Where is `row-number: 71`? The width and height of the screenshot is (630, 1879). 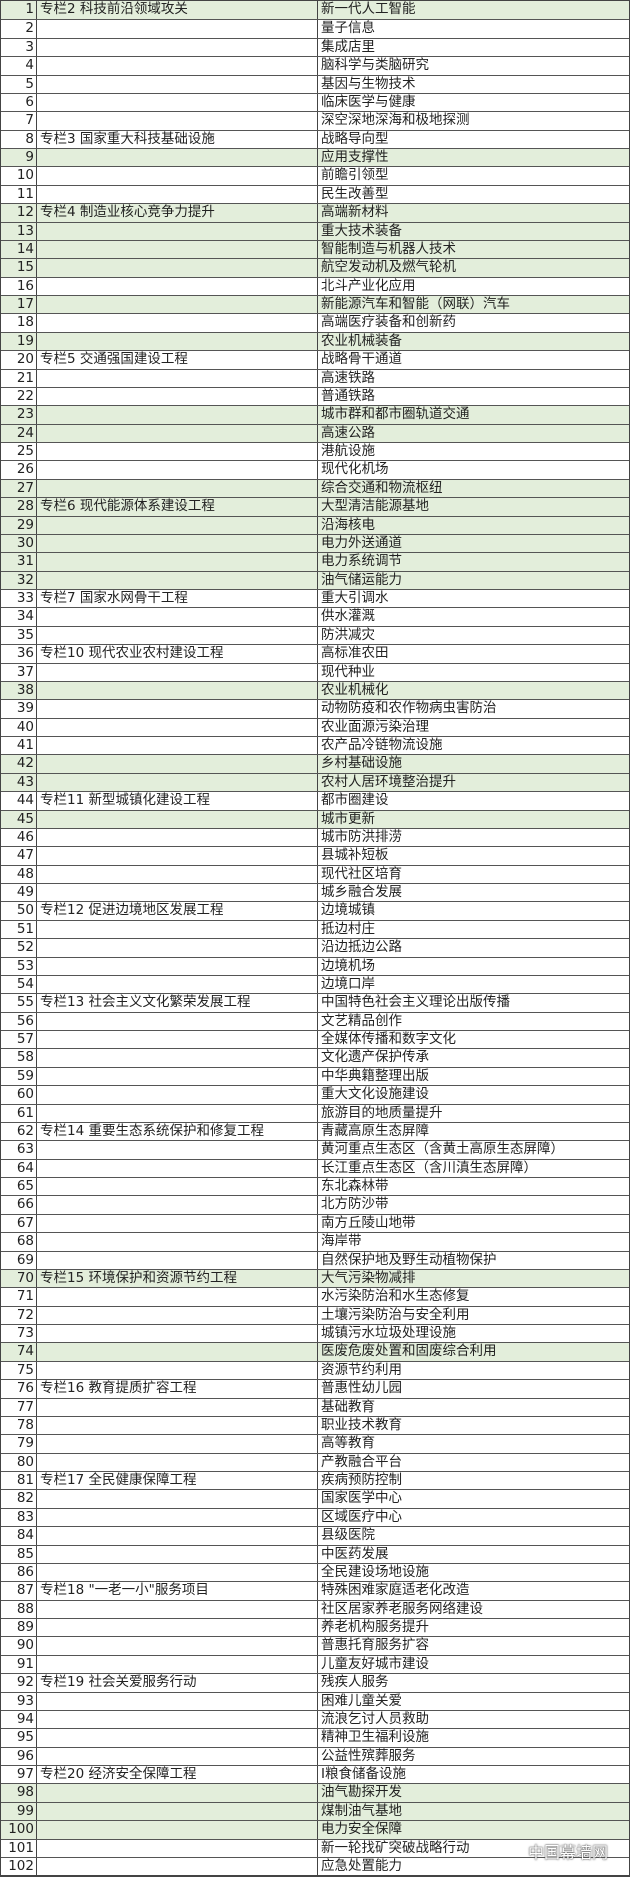
row-number: 71 is located at coordinates (19, 1297).